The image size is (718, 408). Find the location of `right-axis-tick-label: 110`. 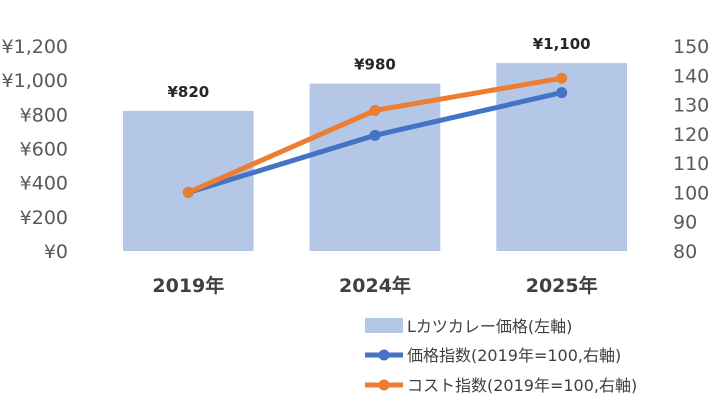

right-axis-tick-label: 110 is located at coordinates (691, 164).